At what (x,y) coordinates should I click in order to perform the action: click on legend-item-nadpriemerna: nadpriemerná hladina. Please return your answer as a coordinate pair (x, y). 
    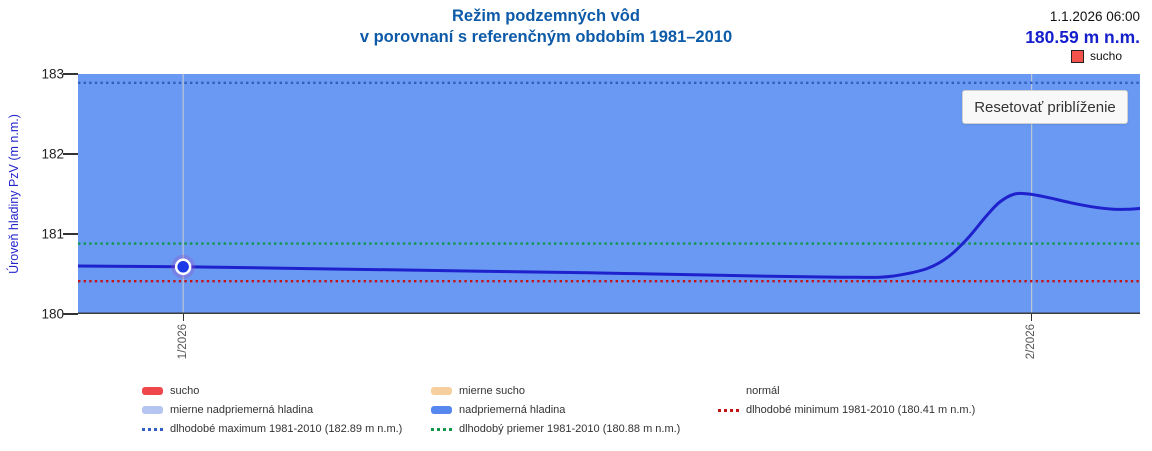
    Looking at the image, I should click on (498, 410).